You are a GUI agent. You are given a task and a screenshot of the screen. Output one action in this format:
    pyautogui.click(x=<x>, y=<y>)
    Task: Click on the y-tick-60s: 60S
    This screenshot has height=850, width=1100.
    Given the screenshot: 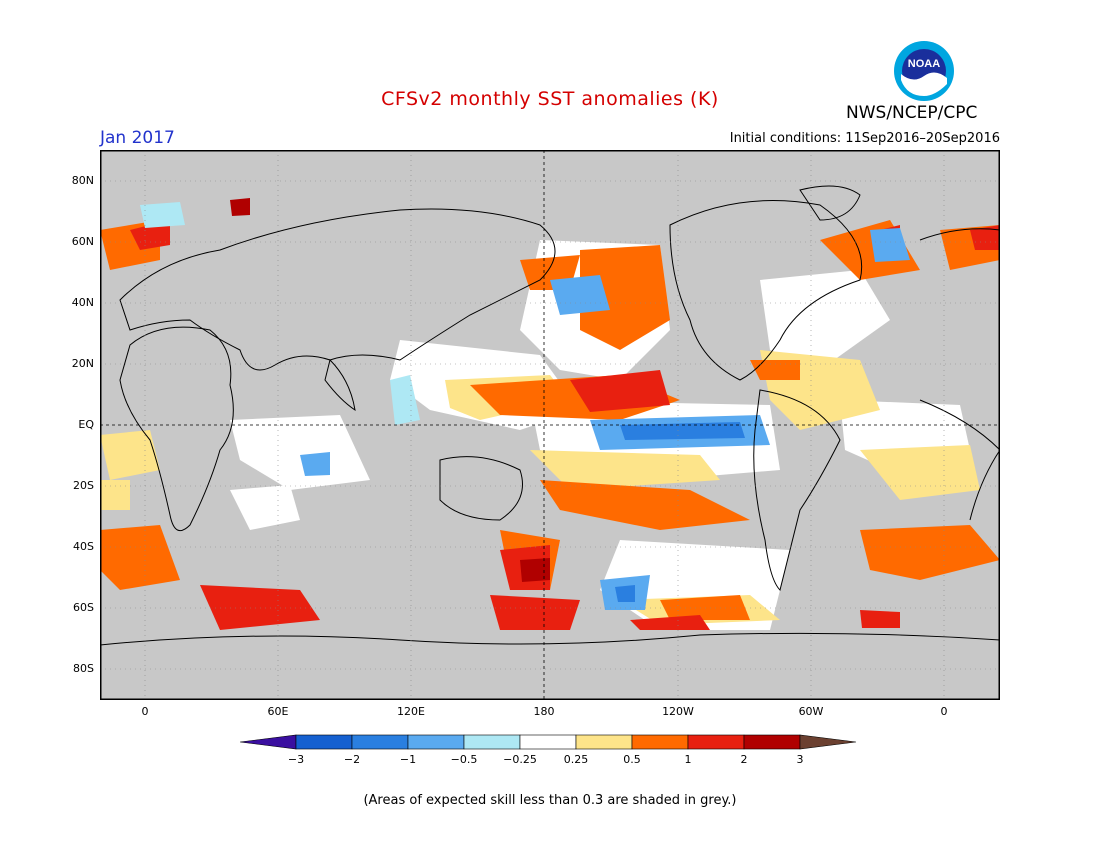 What is the action you would take?
    pyautogui.click(x=83, y=607)
    